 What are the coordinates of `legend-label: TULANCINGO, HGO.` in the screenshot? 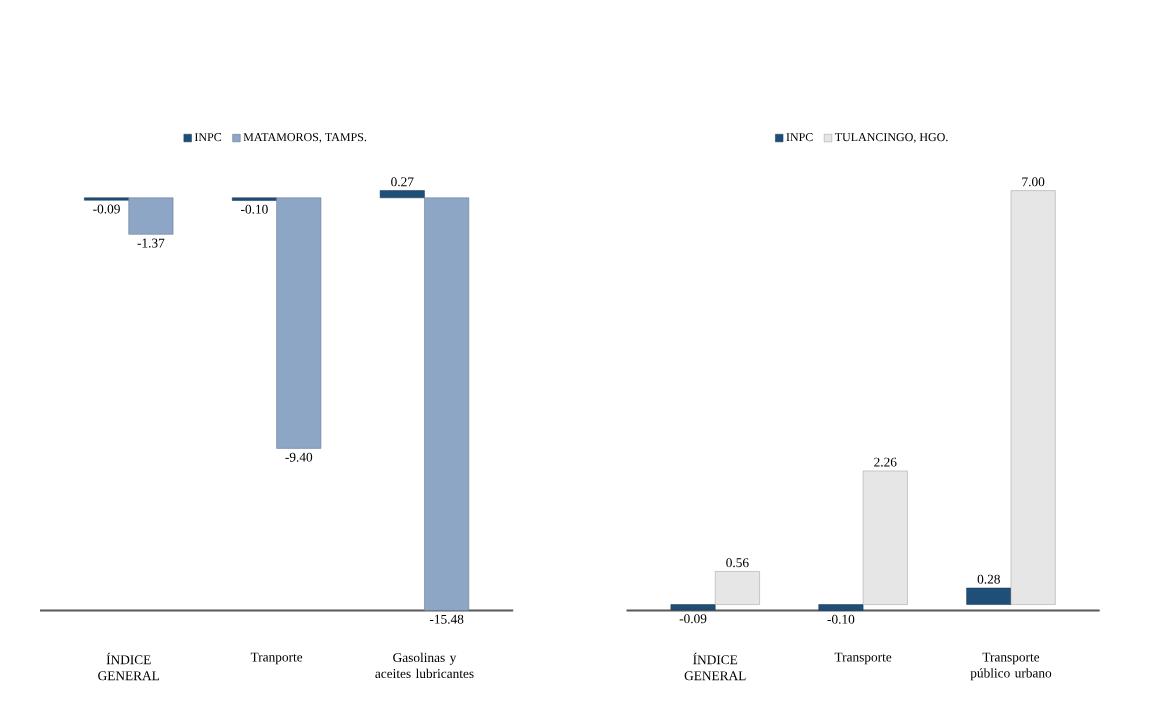 It's located at (891, 138).